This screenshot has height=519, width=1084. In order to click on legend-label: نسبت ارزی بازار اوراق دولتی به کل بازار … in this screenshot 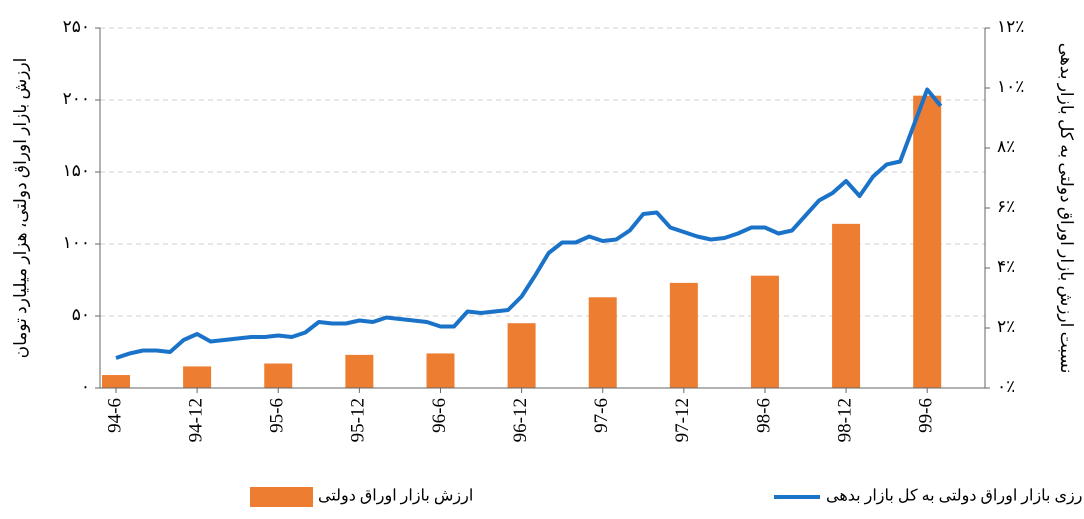, I will do `click(955, 496)`.